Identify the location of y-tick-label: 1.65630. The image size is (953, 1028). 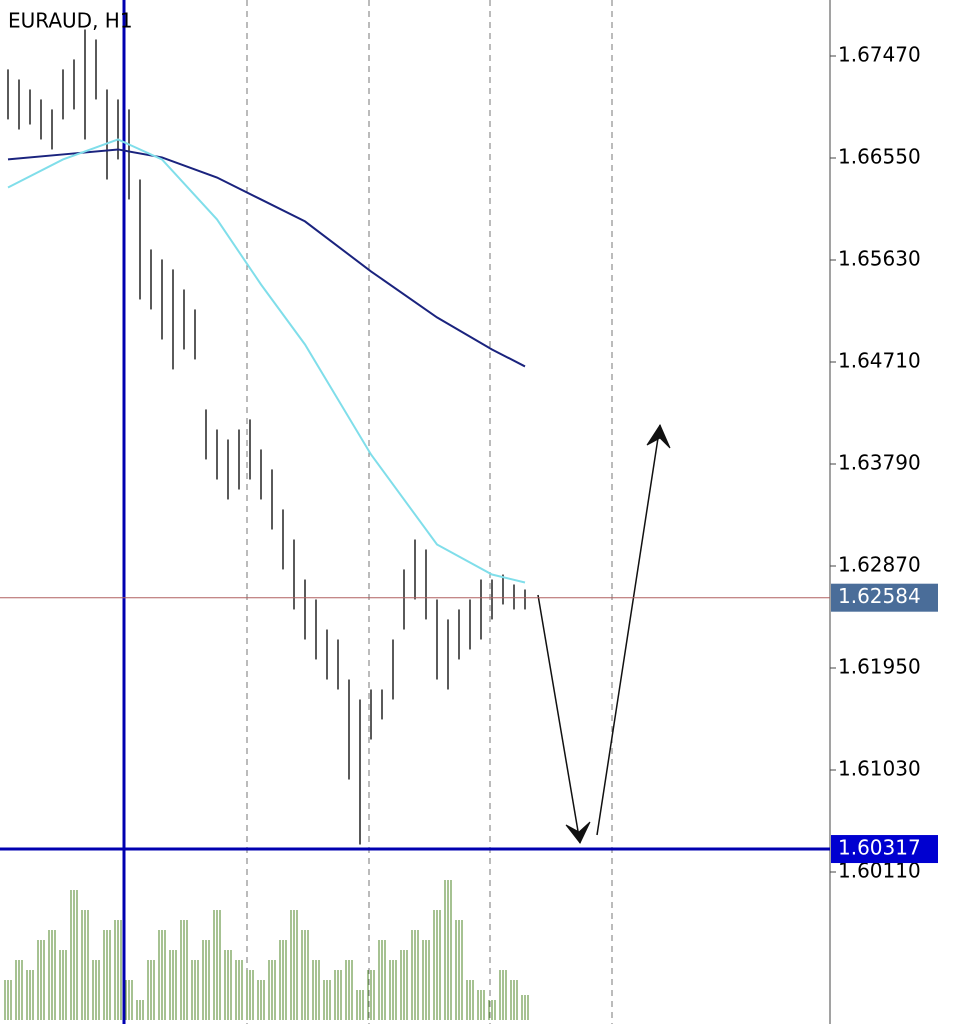
(879, 258).